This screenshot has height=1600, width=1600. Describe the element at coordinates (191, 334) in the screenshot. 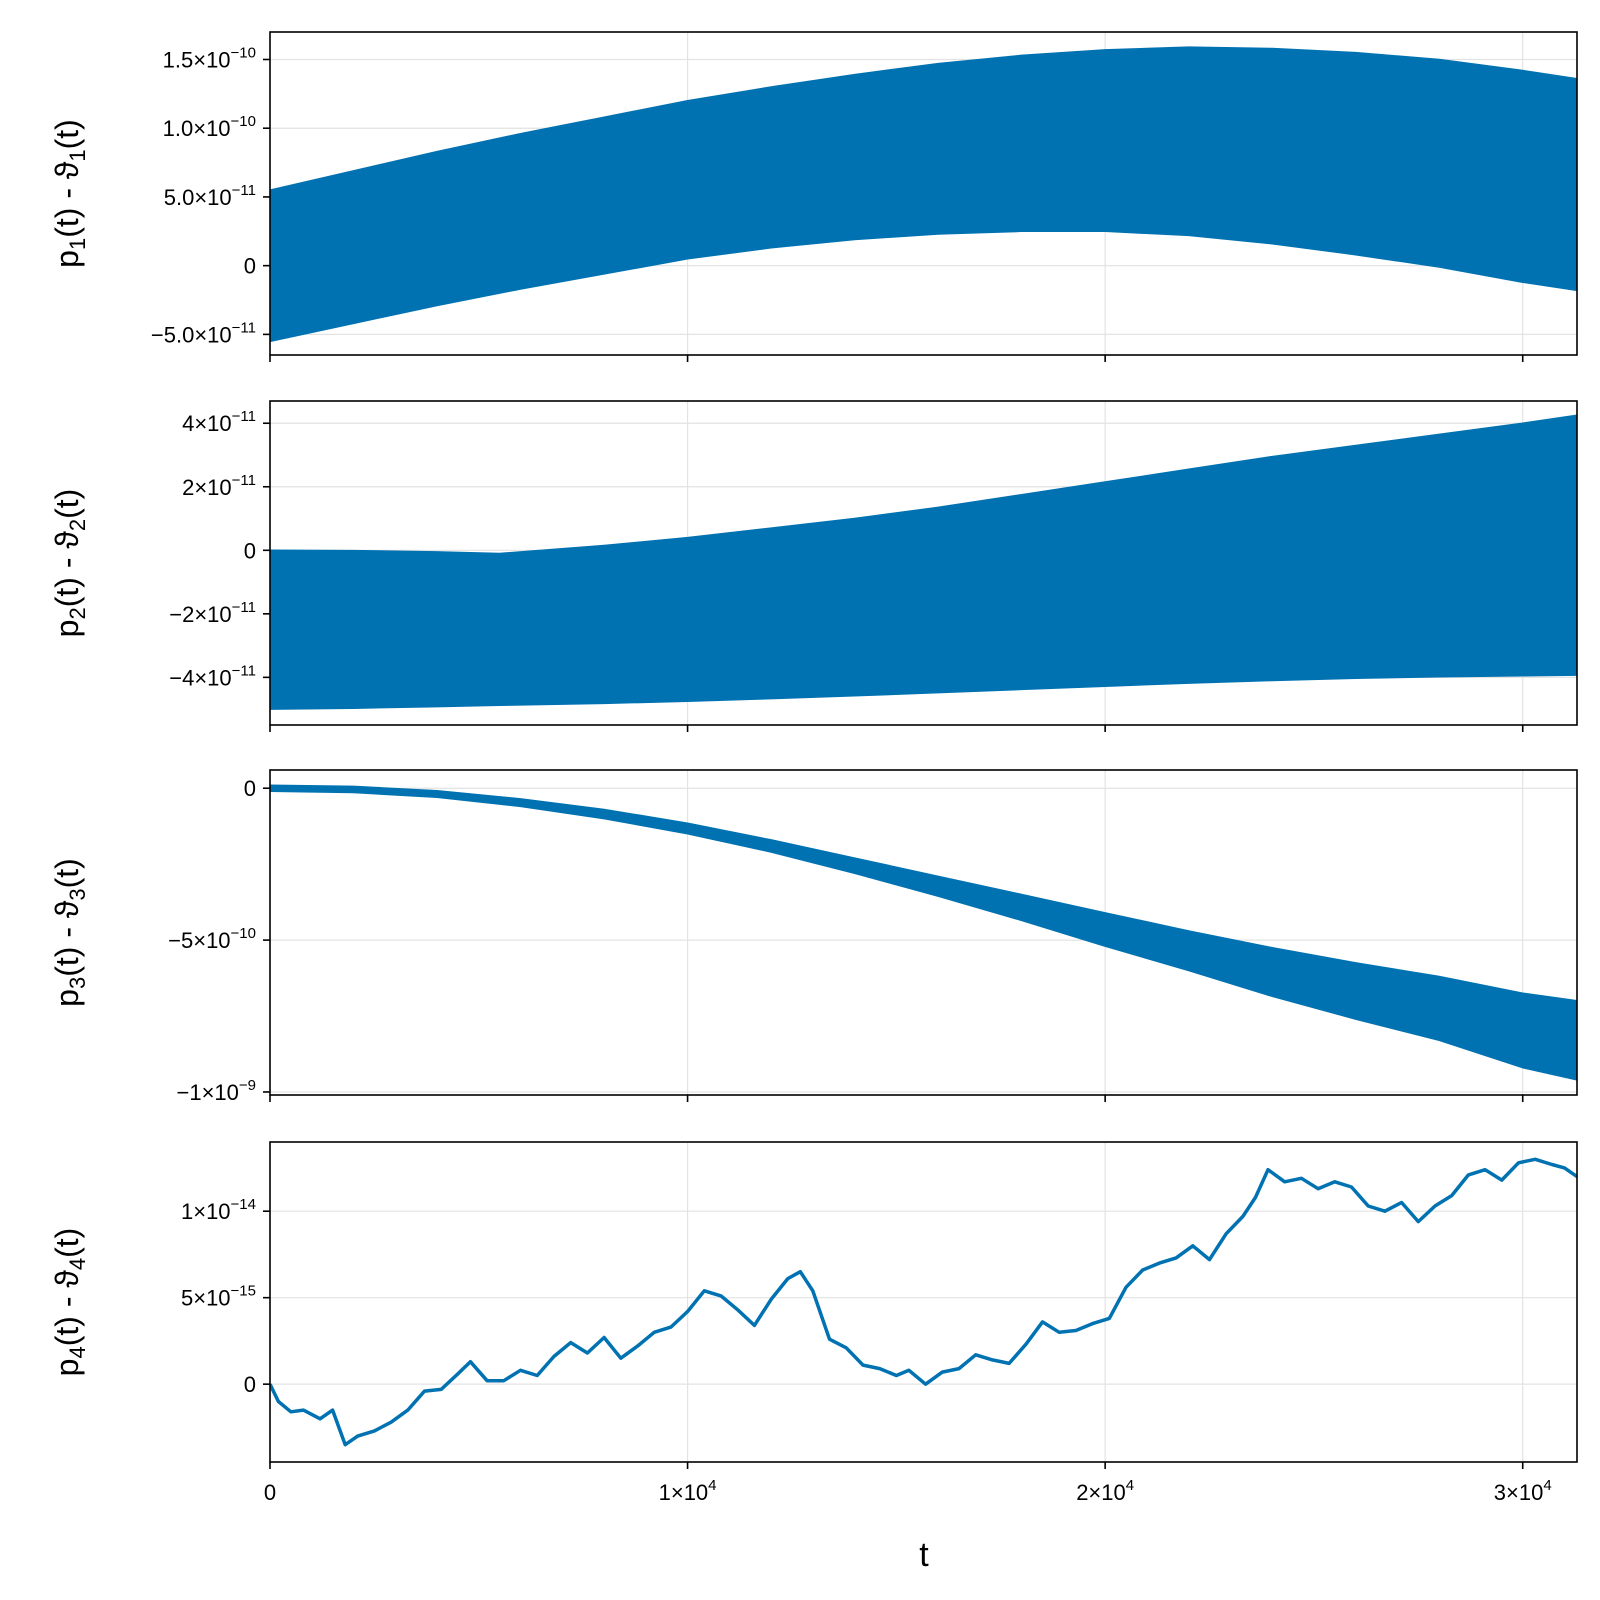

I see `y-tick-label-base: −5.0×10` at that location.